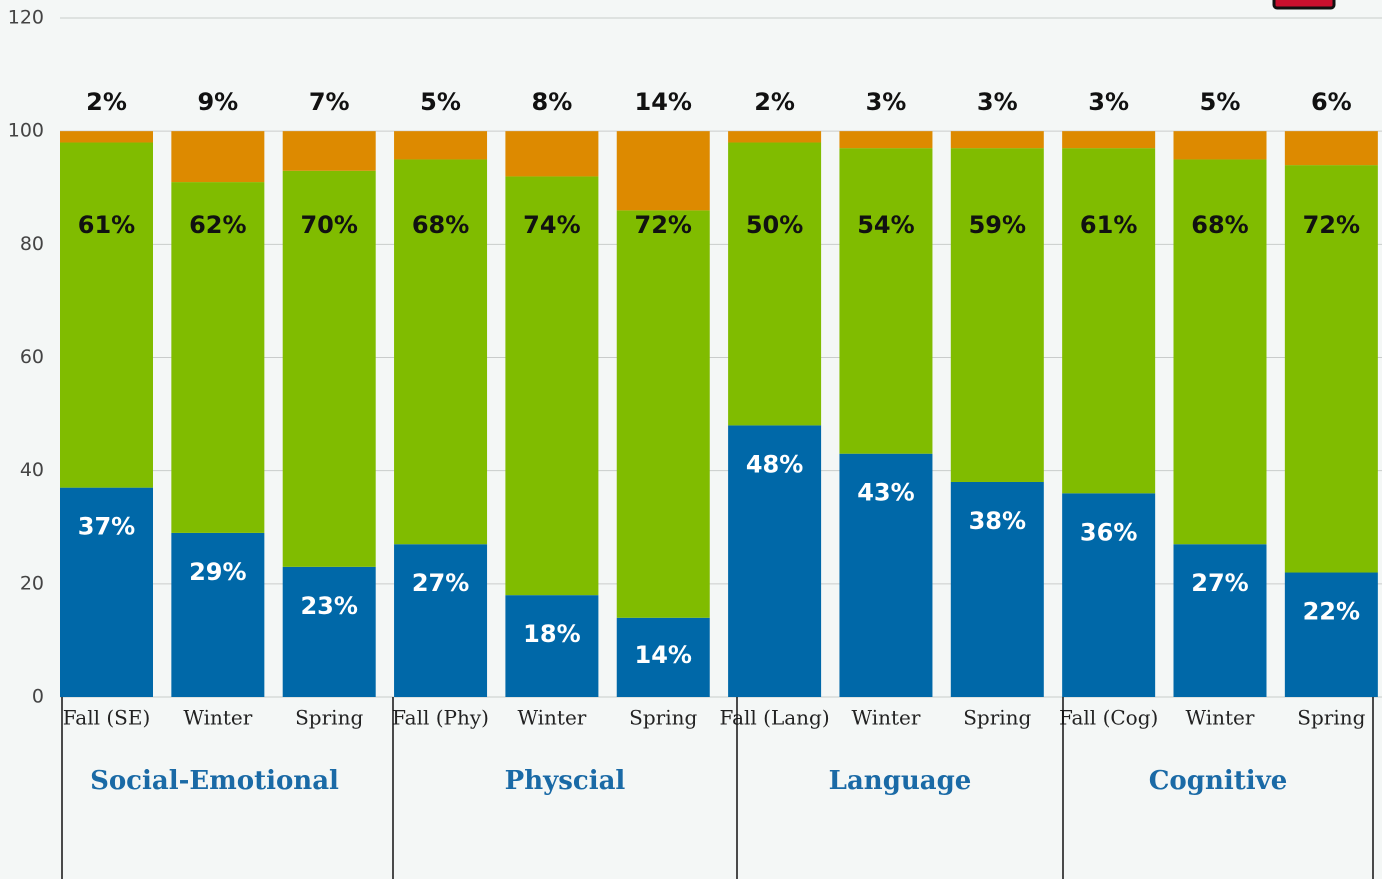 The width and height of the screenshot is (1382, 879). Describe the element at coordinates (997, 521) in the screenshot. I see `value-label: 38%` at that location.